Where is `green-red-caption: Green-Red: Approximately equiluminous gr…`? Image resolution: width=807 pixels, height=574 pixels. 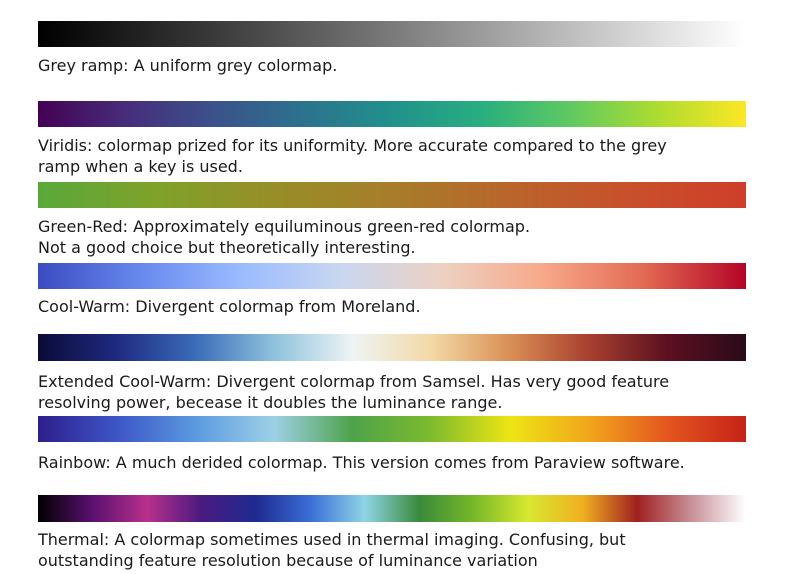 green-red-caption: Green-Red: Approximately equiluminous gr… is located at coordinates (284, 237).